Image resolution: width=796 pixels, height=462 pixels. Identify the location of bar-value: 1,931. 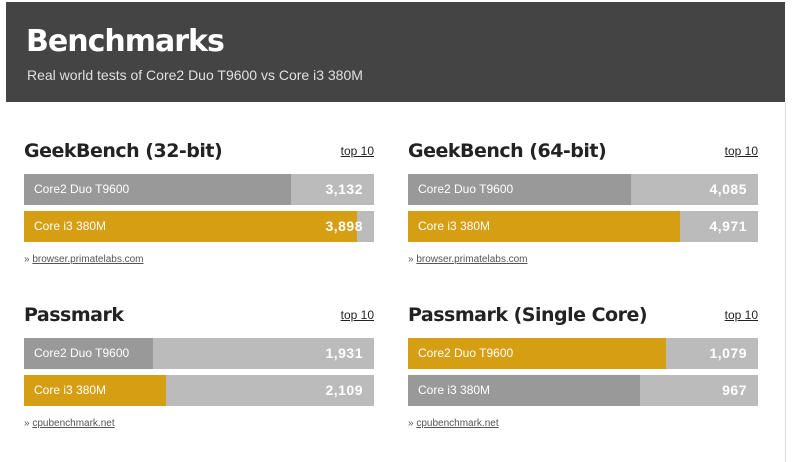
(344, 353).